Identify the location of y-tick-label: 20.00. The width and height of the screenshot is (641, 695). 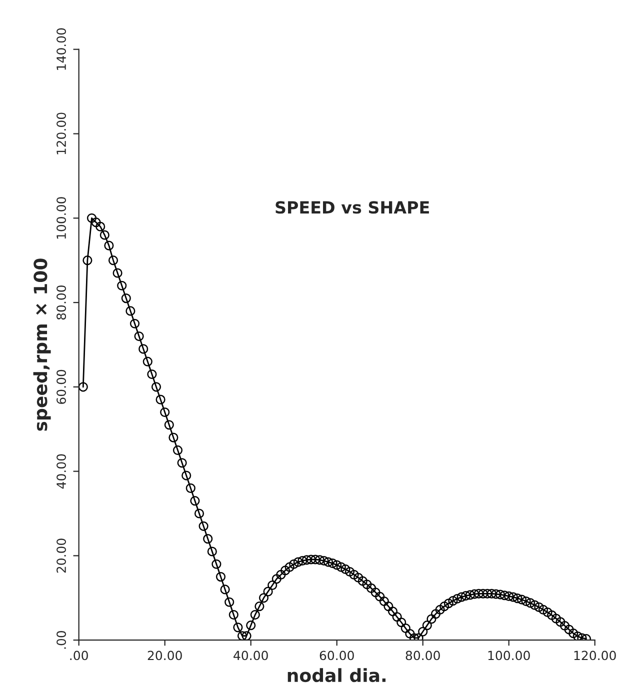
(61, 555).